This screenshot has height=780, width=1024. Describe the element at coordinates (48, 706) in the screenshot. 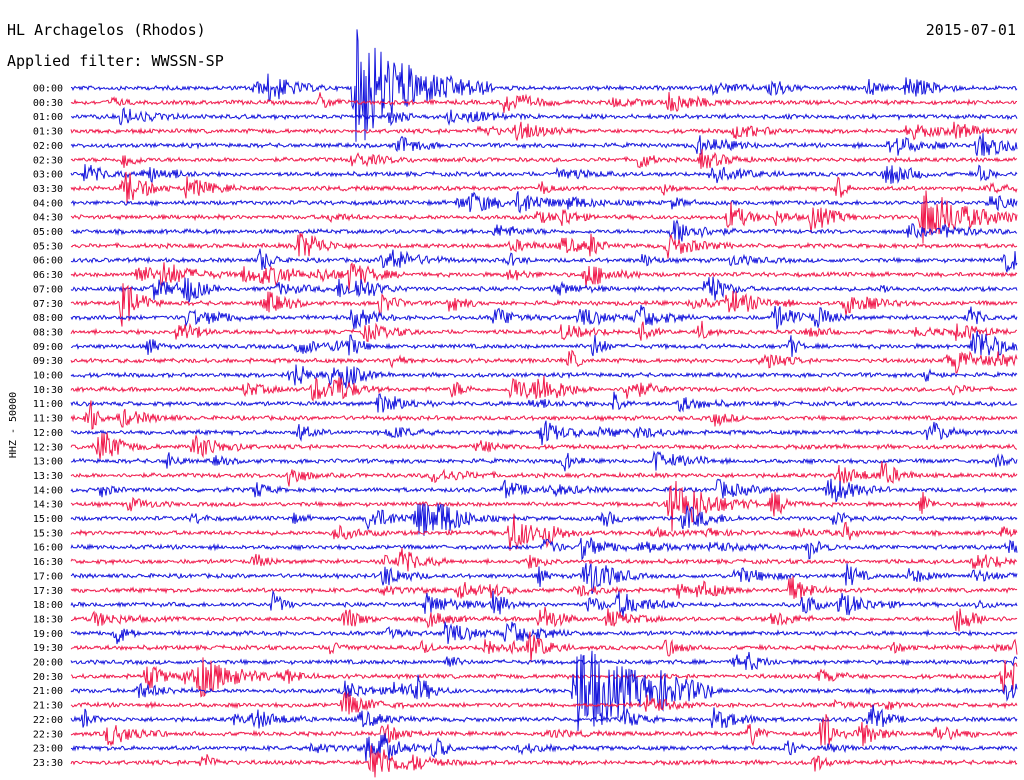

I see `row-label-2130: 21:30` at that location.